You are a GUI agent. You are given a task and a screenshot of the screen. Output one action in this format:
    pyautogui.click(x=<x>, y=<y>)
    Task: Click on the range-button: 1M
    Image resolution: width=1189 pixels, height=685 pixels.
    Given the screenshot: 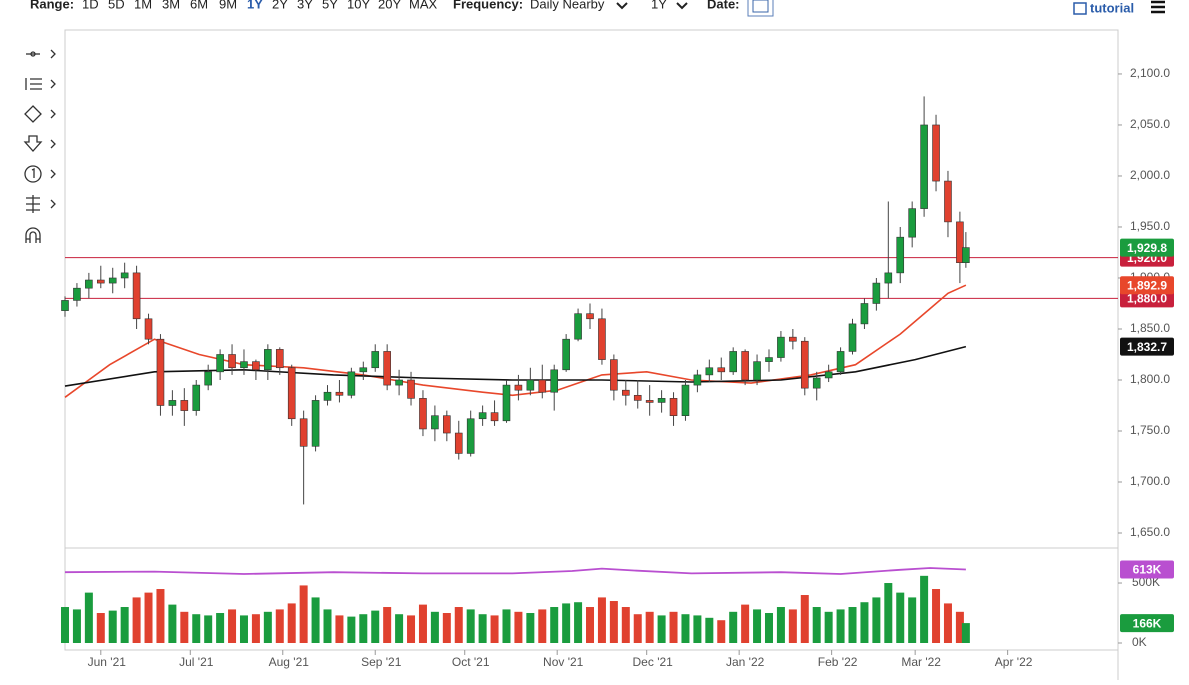 What is the action you would take?
    pyautogui.click(x=143, y=5)
    